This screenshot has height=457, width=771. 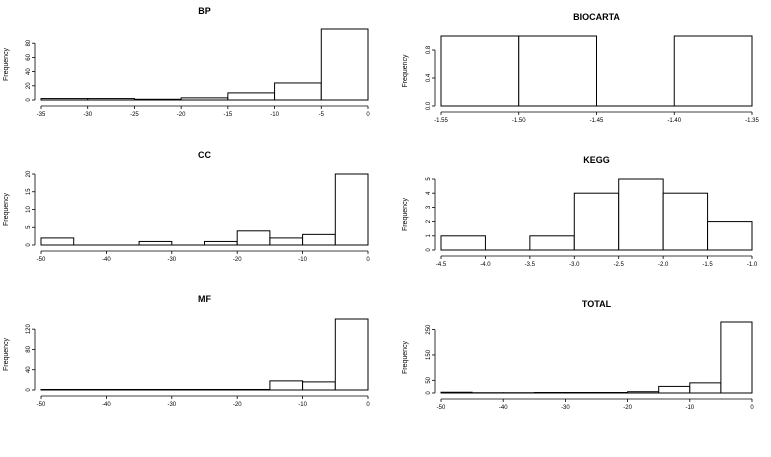 I want to click on chart-title: MF, so click(x=204, y=299).